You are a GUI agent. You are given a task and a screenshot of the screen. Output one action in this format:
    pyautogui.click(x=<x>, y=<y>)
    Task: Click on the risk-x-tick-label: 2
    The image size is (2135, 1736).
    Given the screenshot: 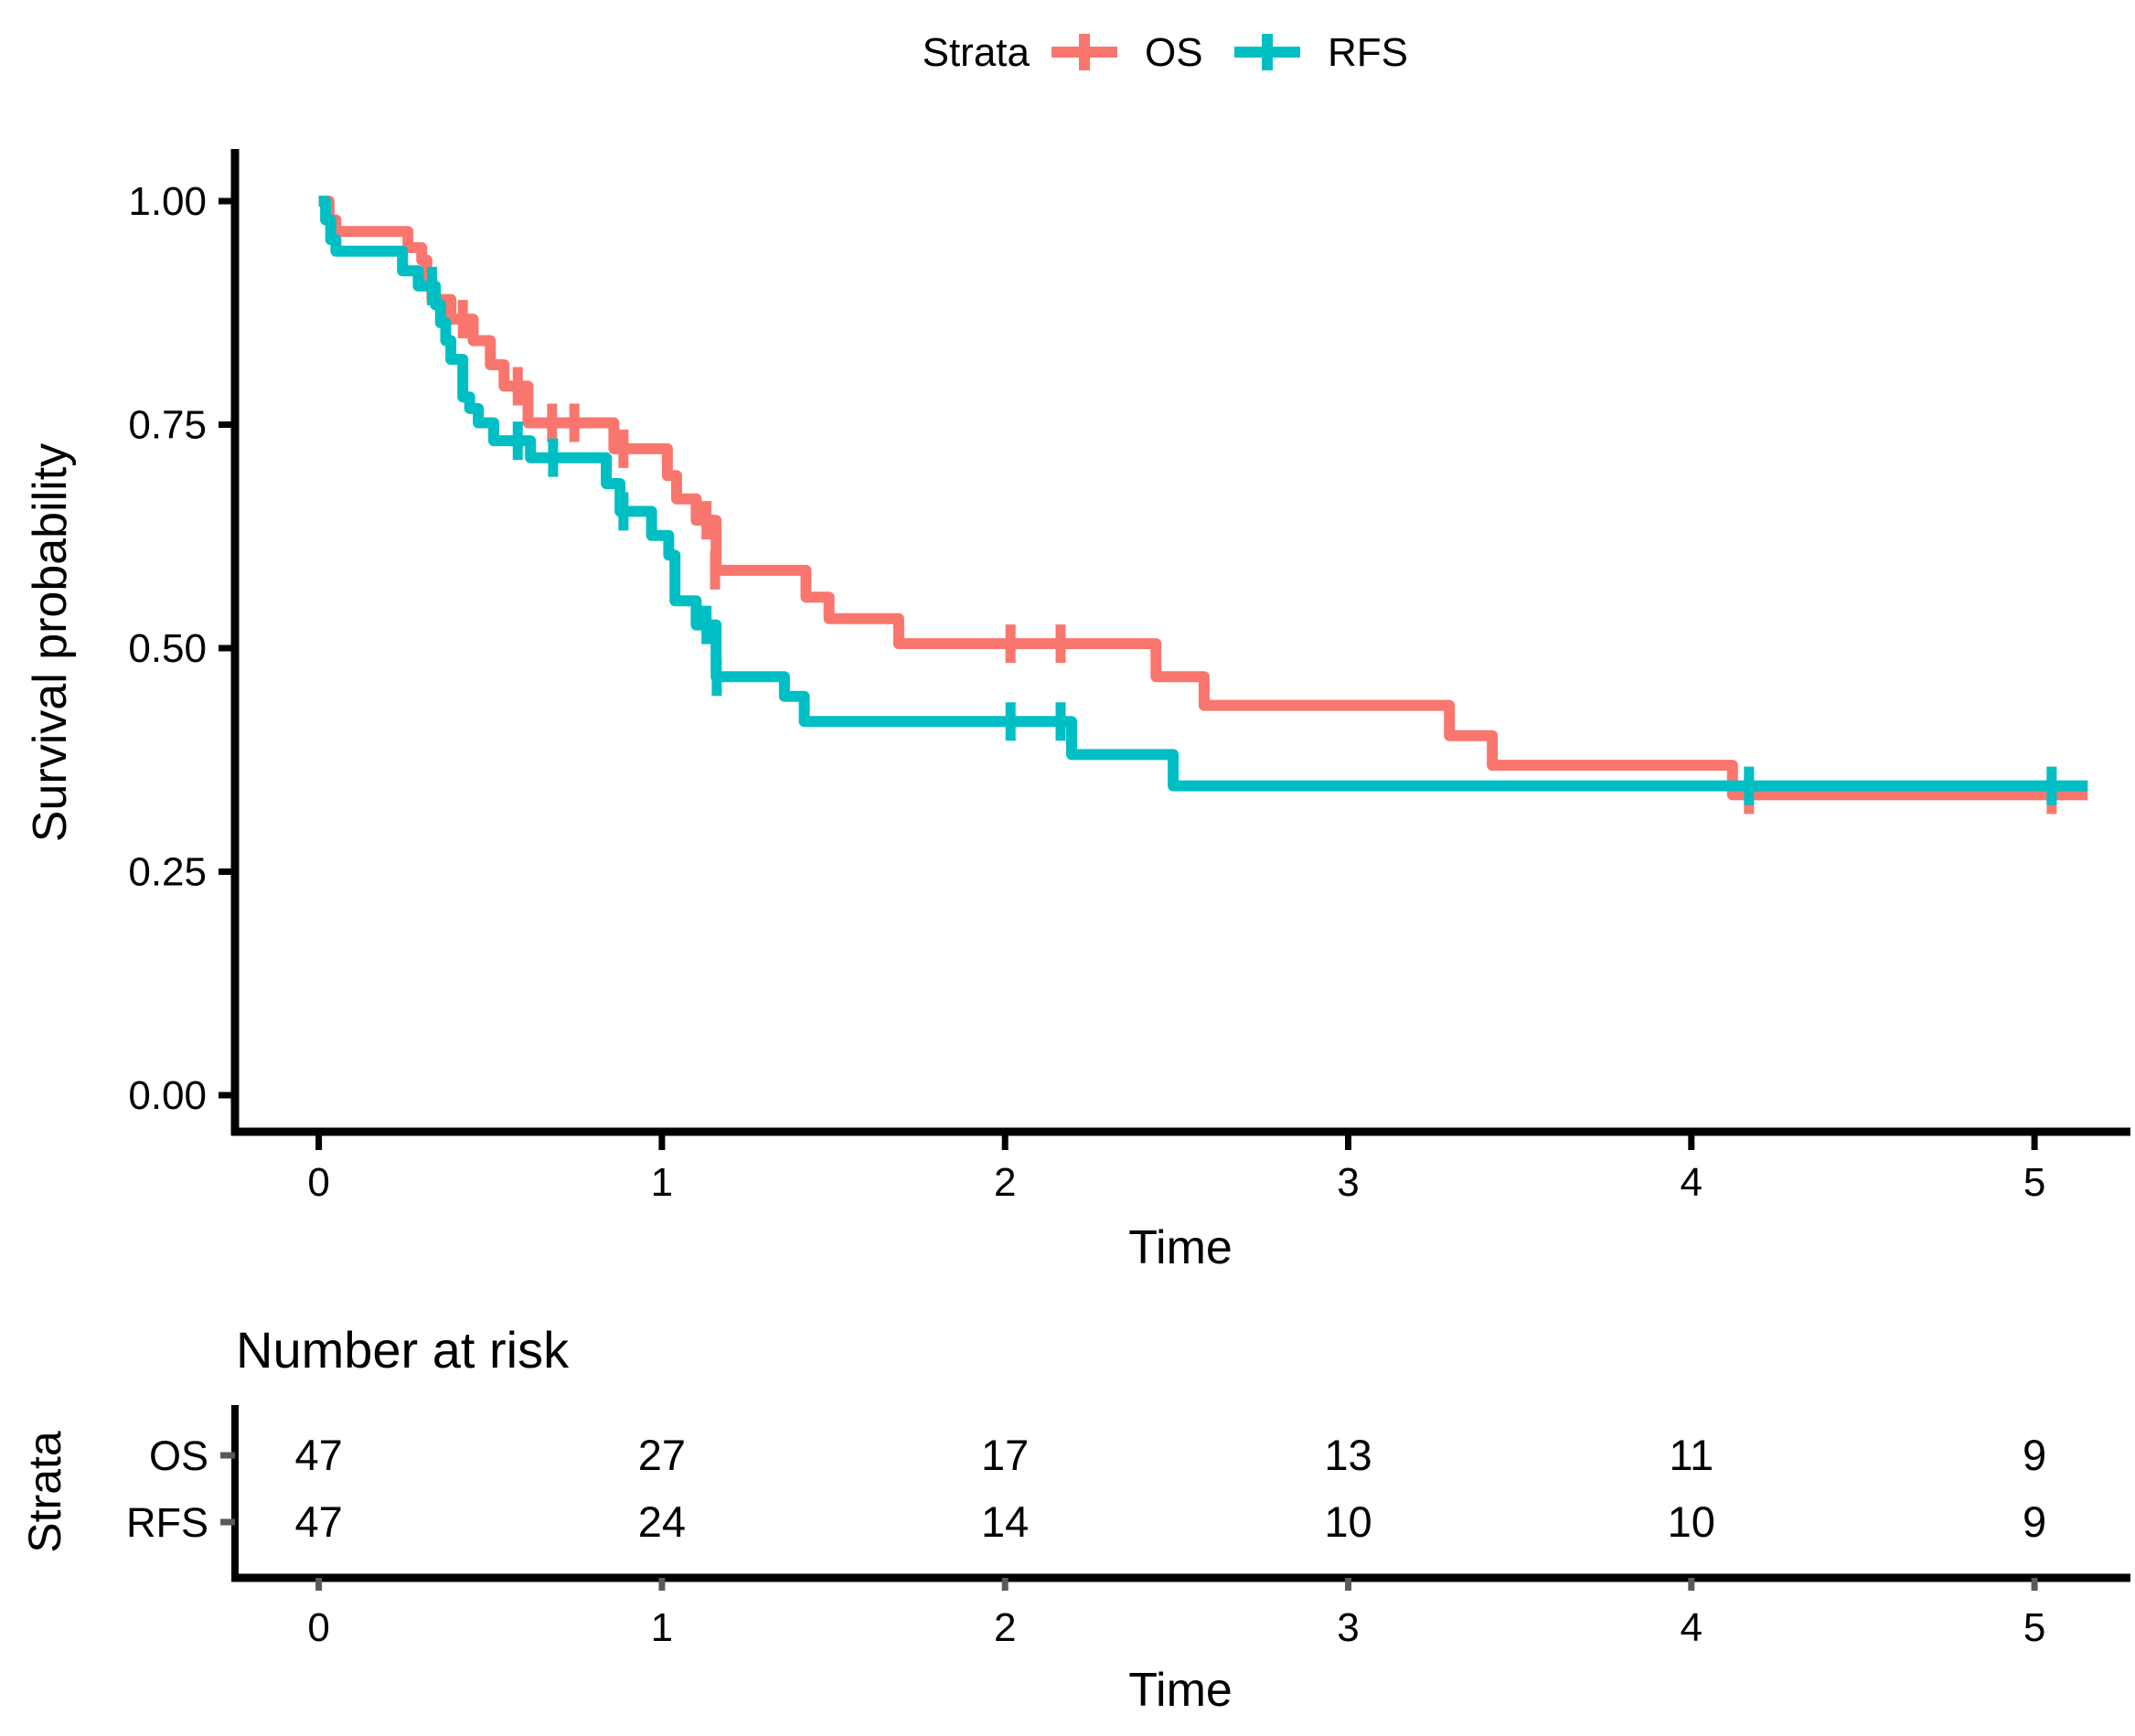 What is the action you would take?
    pyautogui.click(x=1005, y=1627)
    